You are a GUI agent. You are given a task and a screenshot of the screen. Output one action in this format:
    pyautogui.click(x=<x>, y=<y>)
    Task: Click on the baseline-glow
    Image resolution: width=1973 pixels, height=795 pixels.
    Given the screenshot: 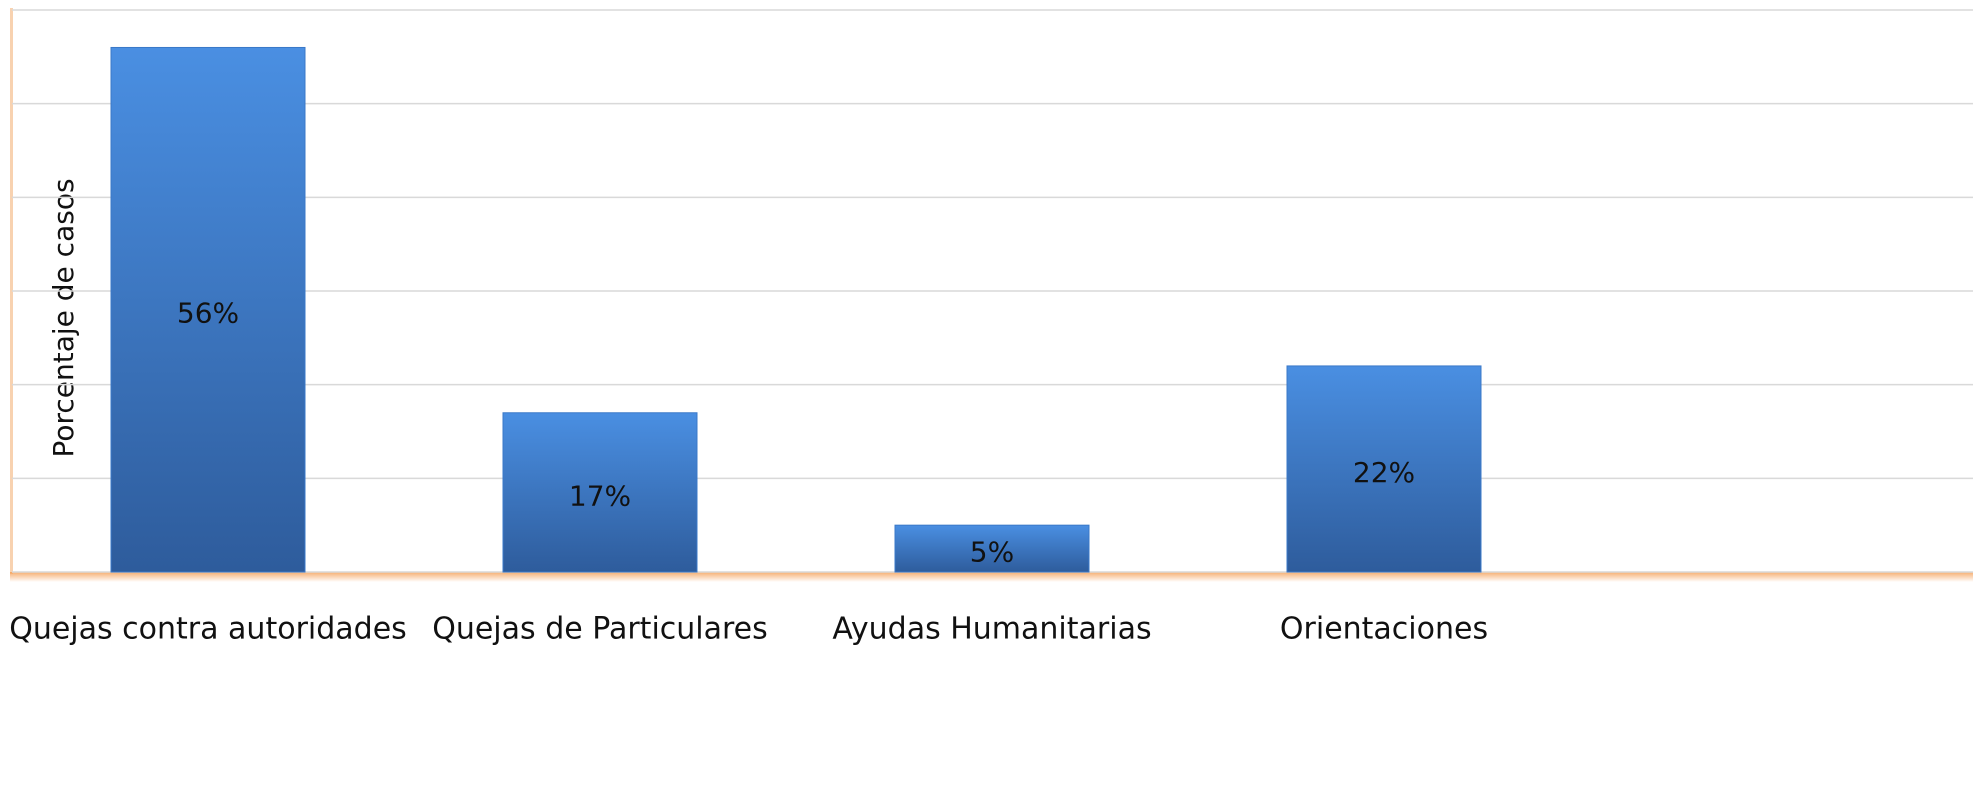 What is the action you would take?
    pyautogui.click(x=991, y=577)
    